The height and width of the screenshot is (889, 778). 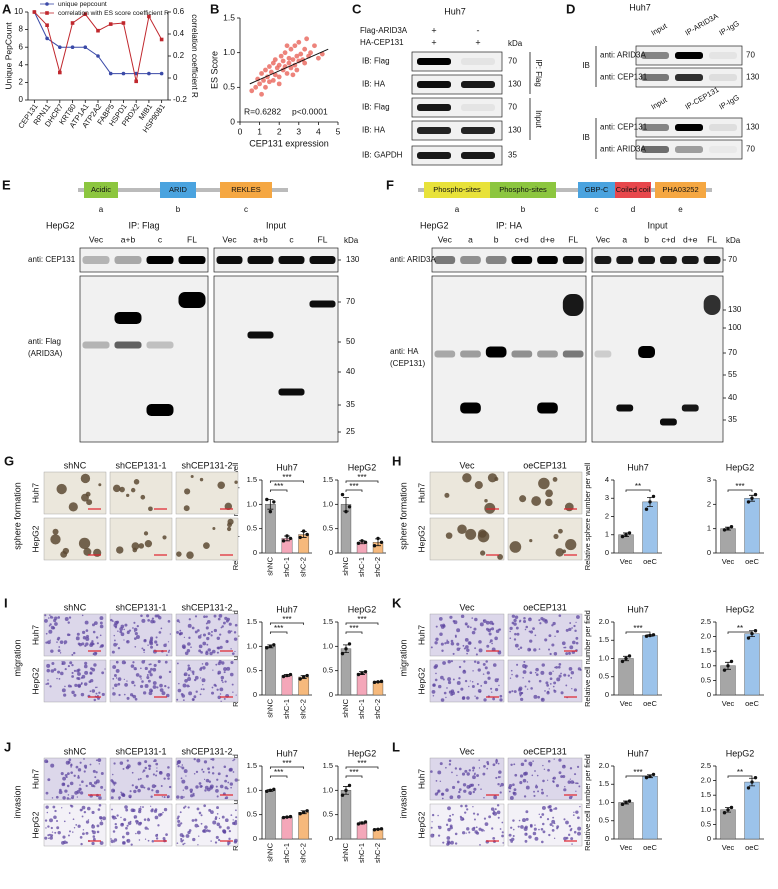 I want to click on domain-label: Phospho-sites, so click(x=523, y=189).